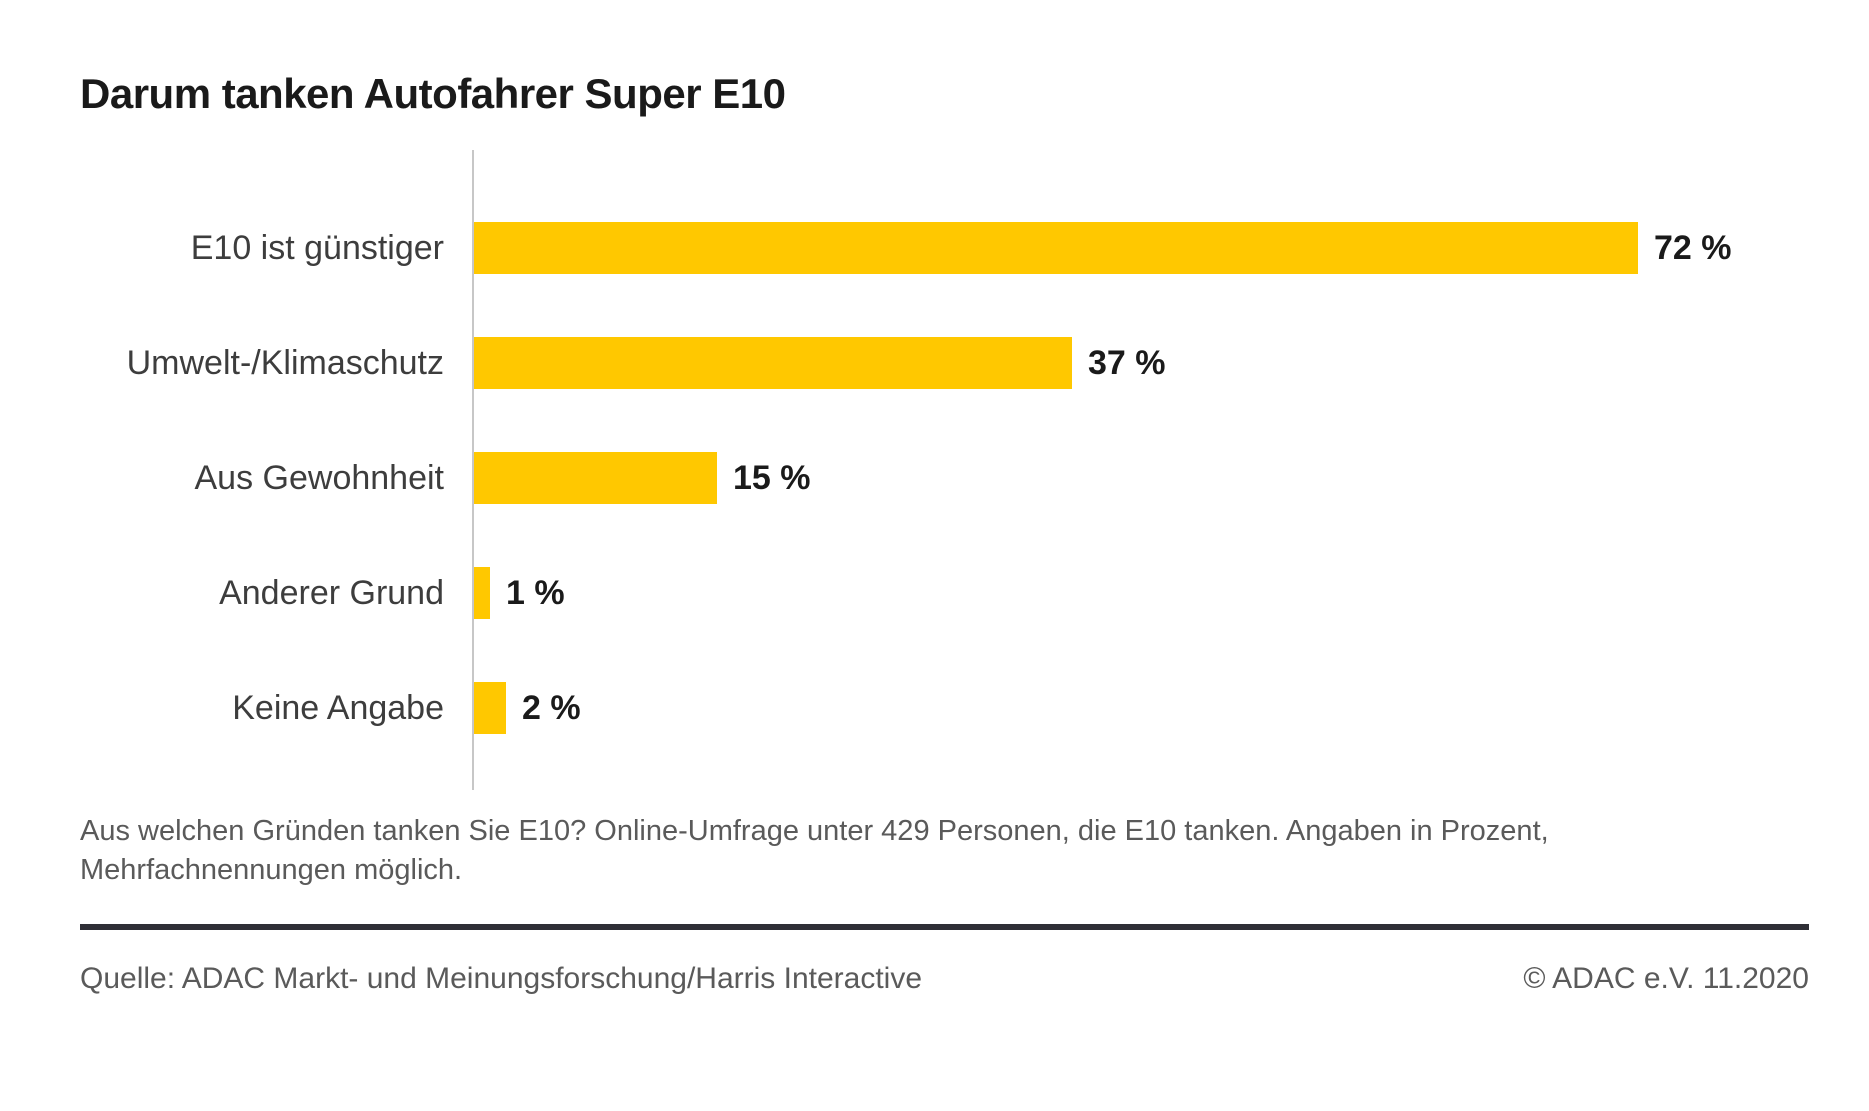 Image resolution: width=1869 pixels, height=1111 pixels. I want to click on chart-row: Keine Angabe 2 %, so click(934, 708).